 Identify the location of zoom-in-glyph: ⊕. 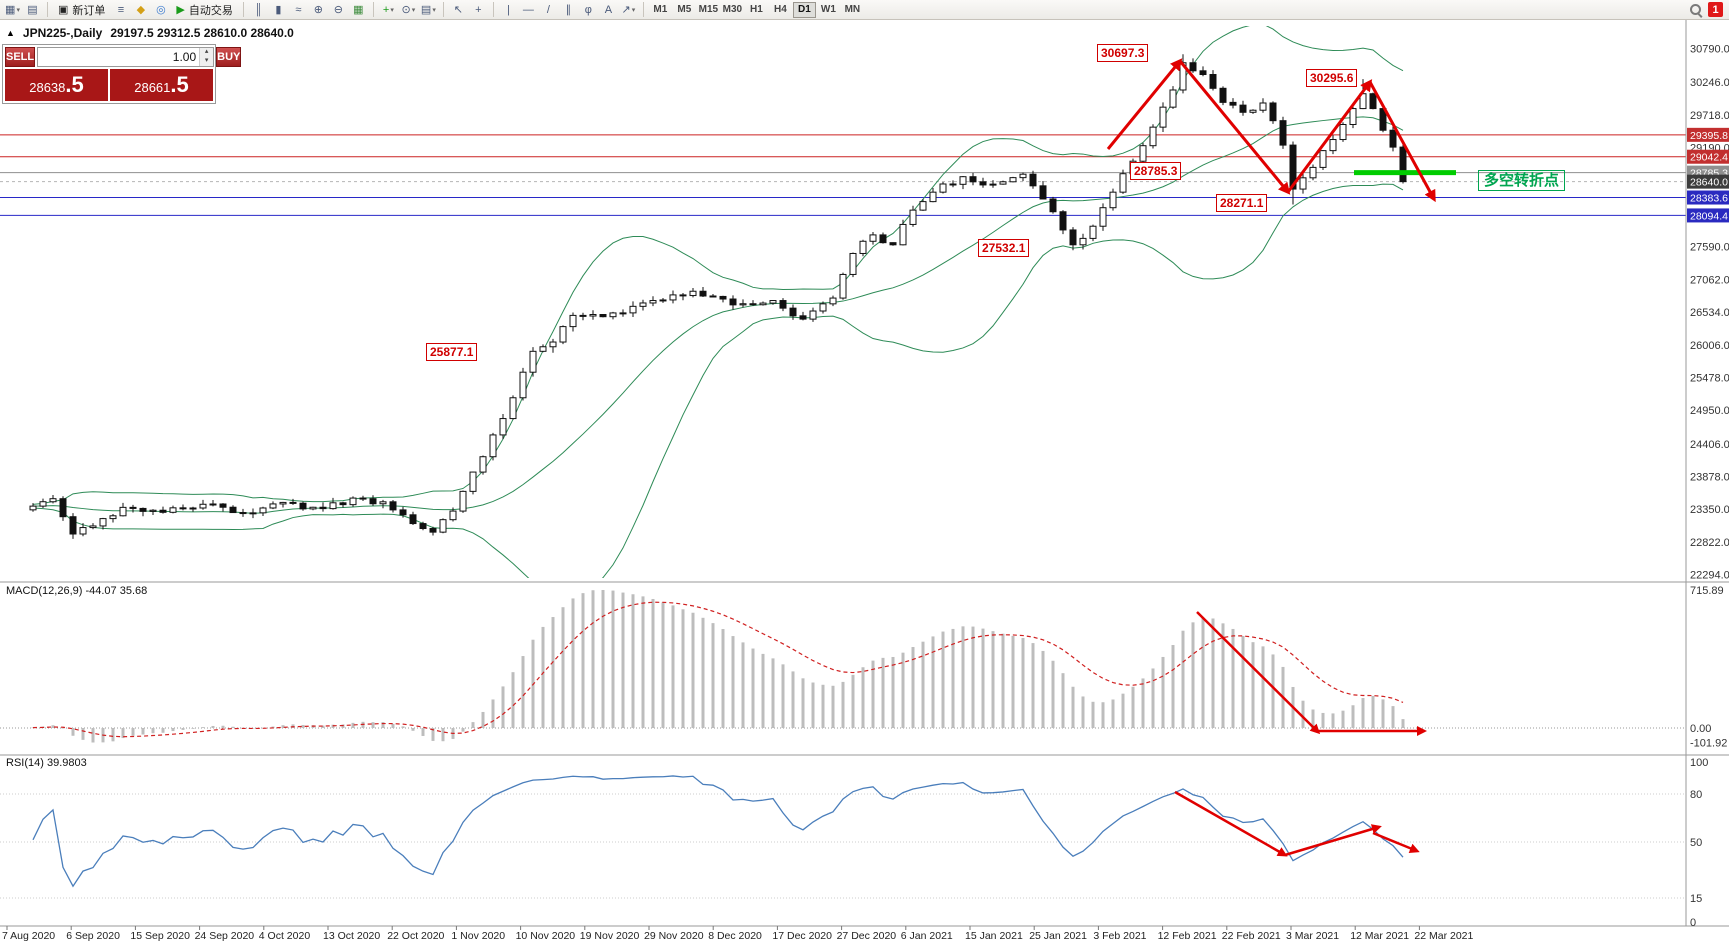
(318, 10).